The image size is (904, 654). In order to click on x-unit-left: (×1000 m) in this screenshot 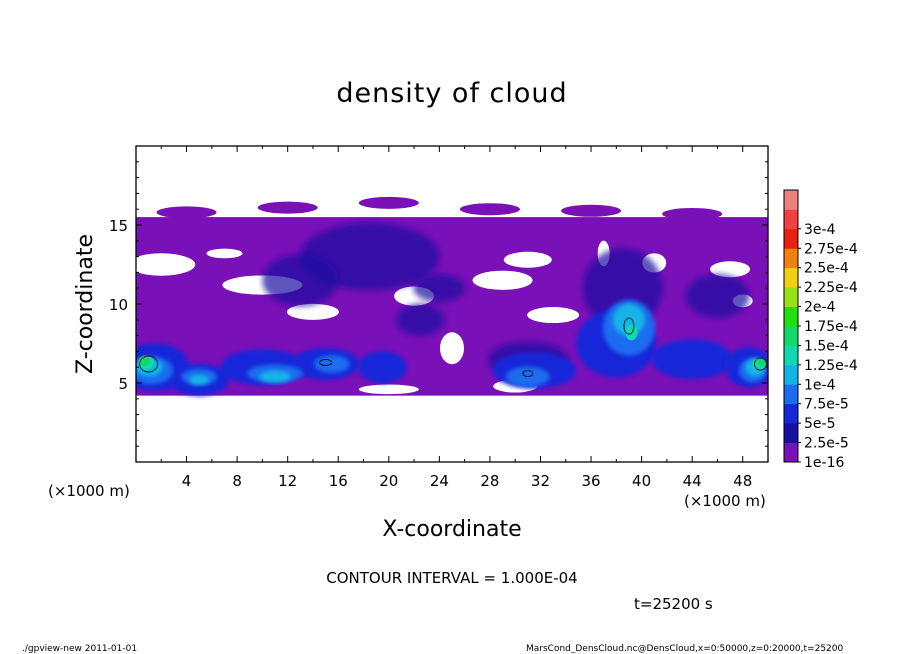, I will do `click(89, 491)`.